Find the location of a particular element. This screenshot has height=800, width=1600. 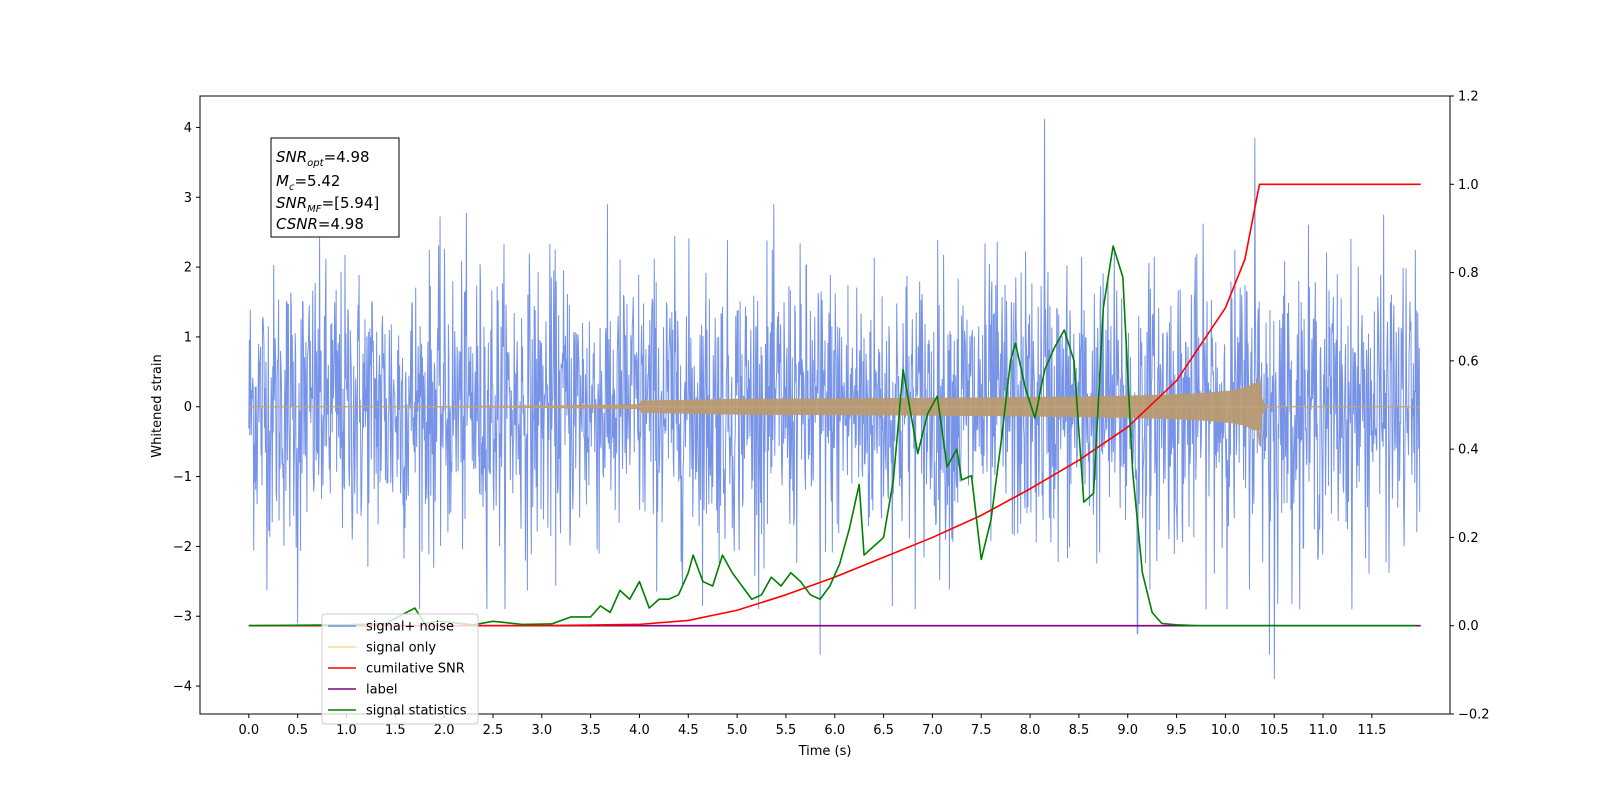

y-axis-label: Whitened strain is located at coordinates (157, 405).